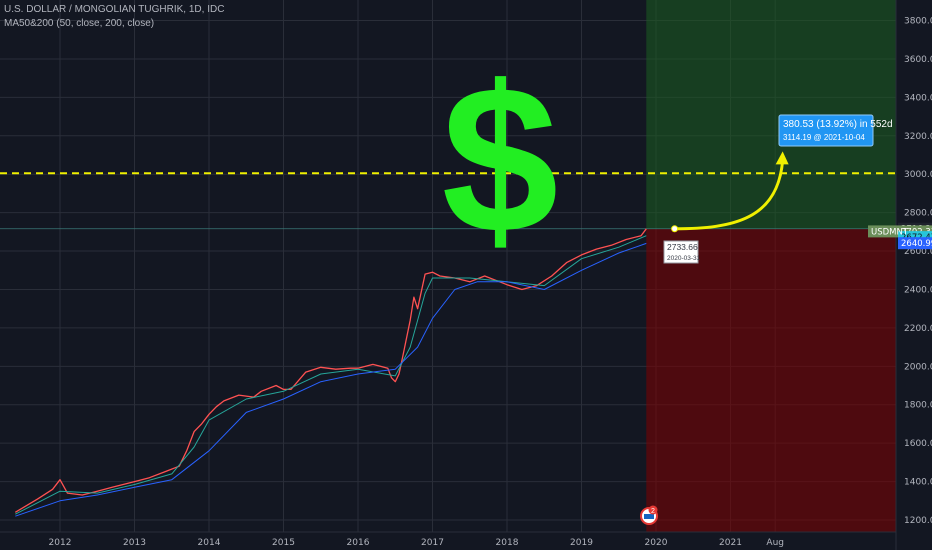 The width and height of the screenshot is (932, 550). What do you see at coordinates (824, 137) in the screenshot?
I see `measure-sub: 3114.19 @ 2021-10-04` at bounding box center [824, 137].